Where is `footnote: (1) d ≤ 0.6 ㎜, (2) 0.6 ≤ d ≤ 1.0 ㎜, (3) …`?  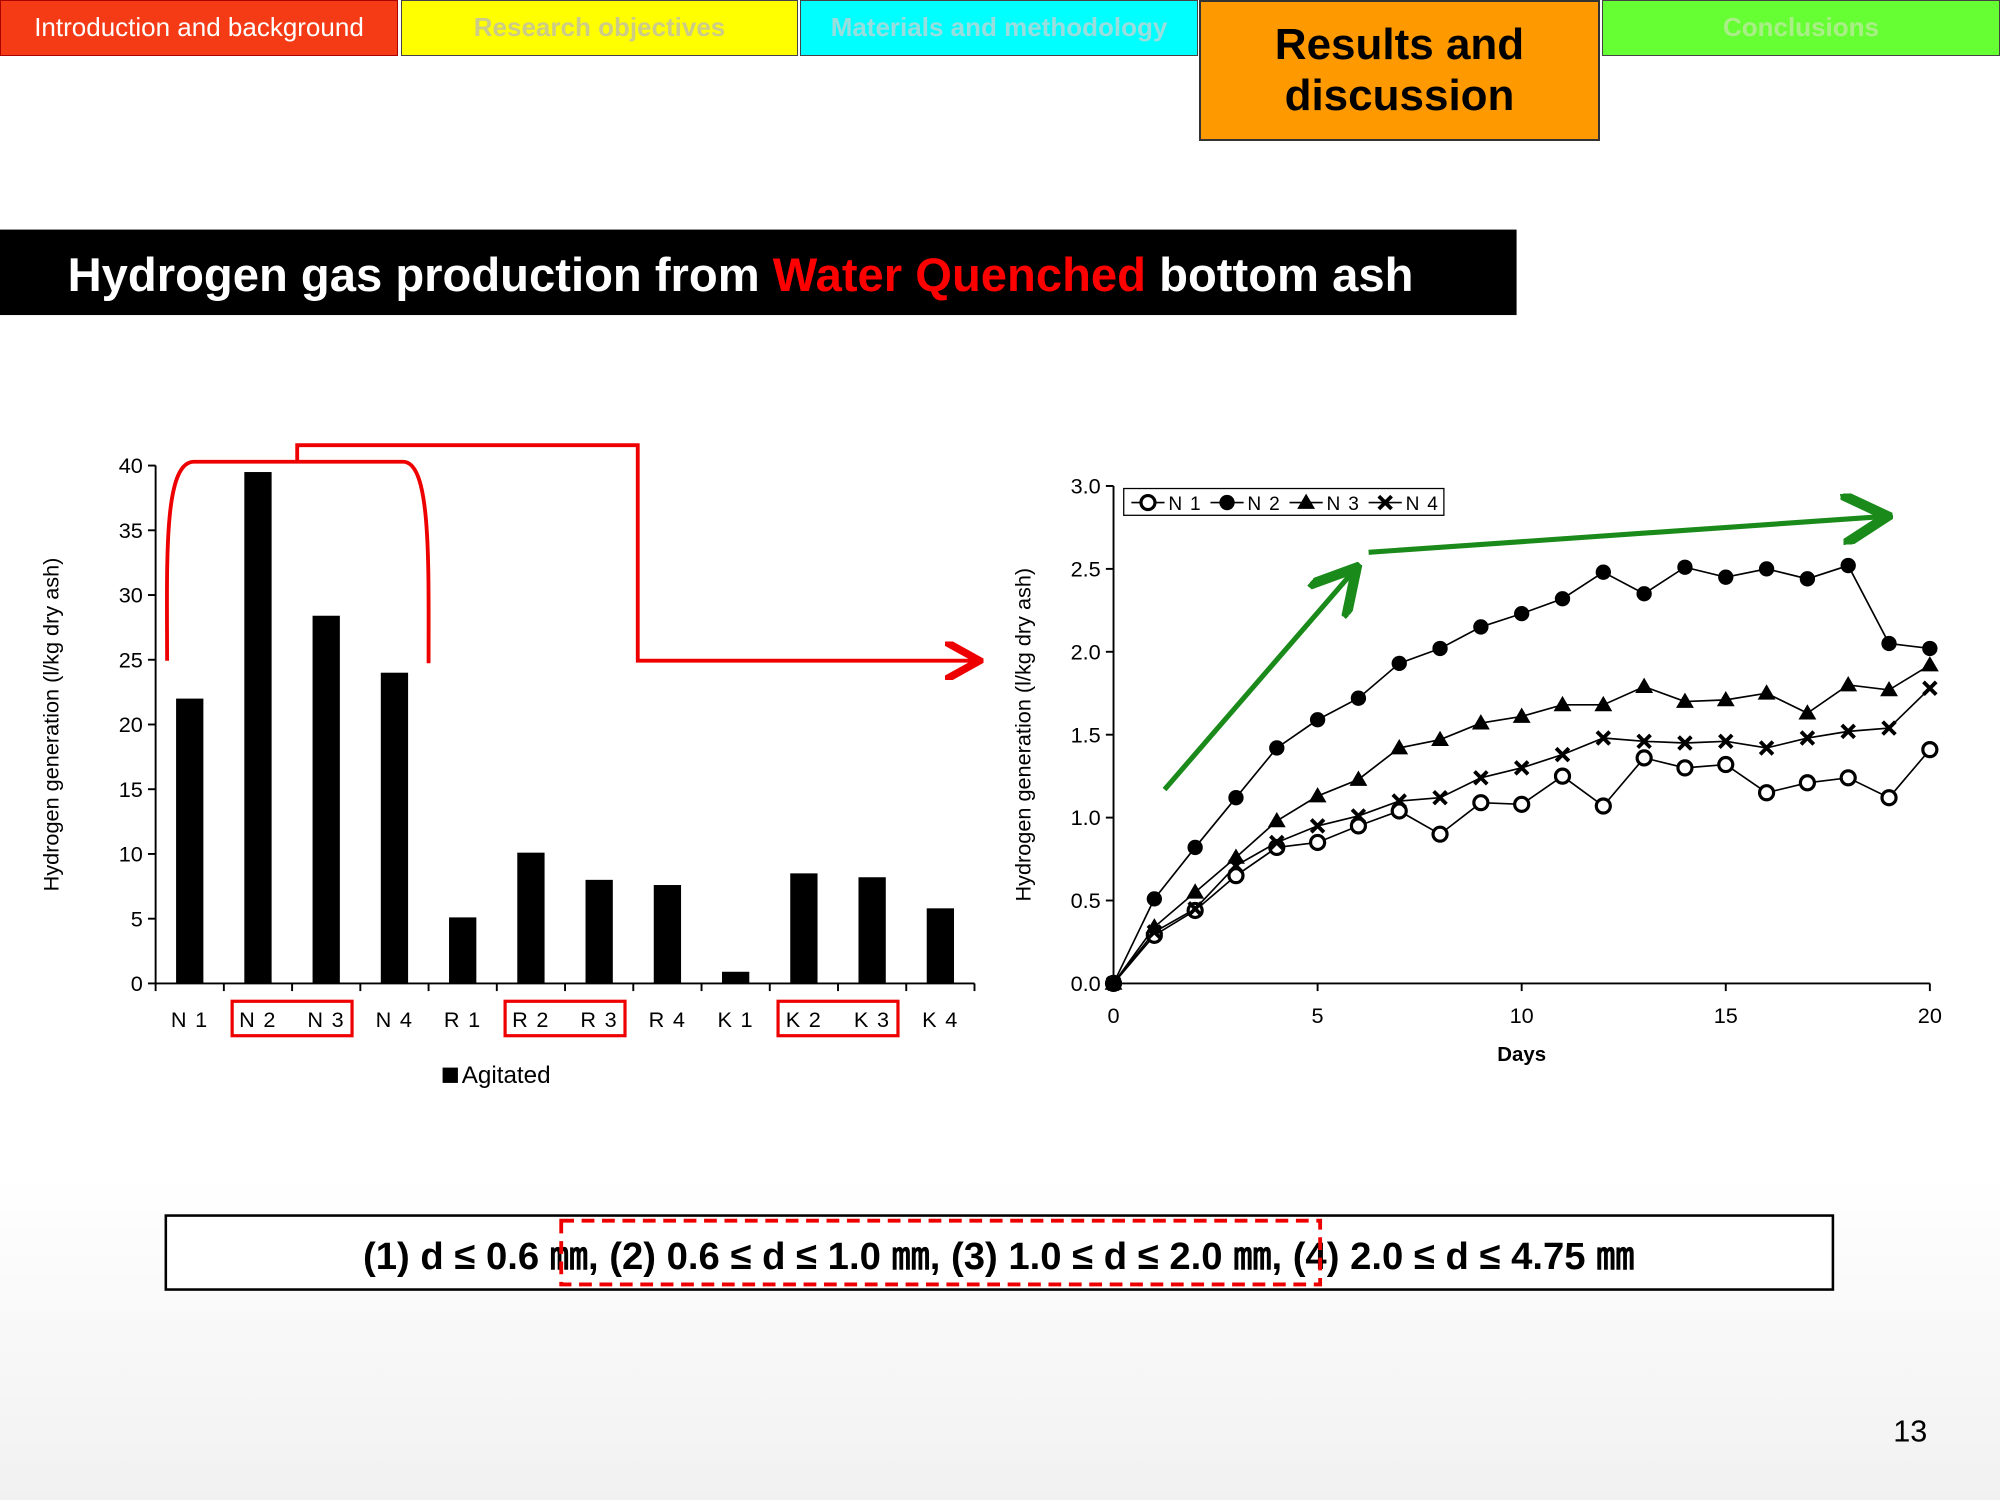 footnote: (1) d ≤ 0.6 ㎜, (2) 0.6 ≤ d ≤ 1.0 ㎜, (3) … is located at coordinates (998, 1256).